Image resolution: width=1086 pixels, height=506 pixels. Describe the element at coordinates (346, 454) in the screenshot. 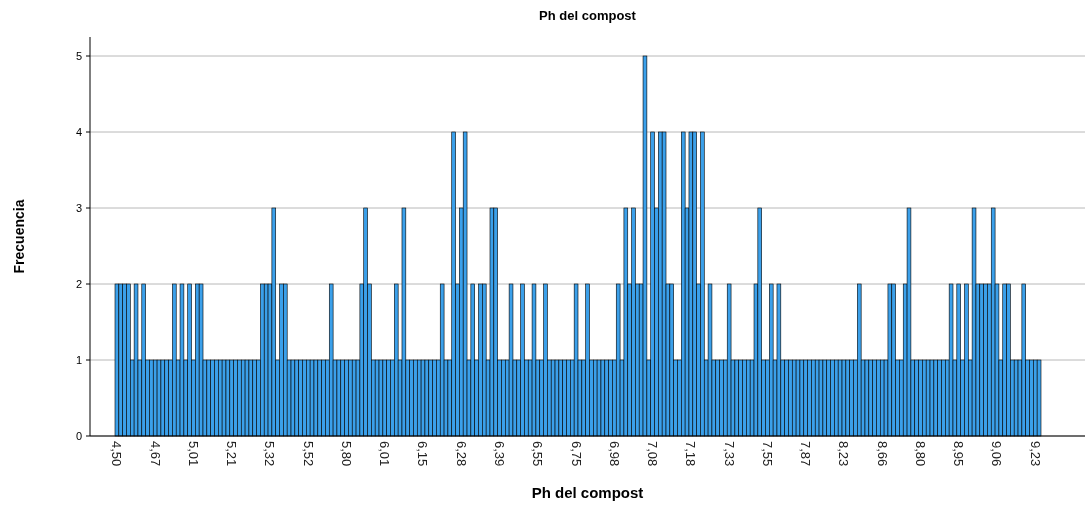

I see `x-tick-label: 5,80` at that location.